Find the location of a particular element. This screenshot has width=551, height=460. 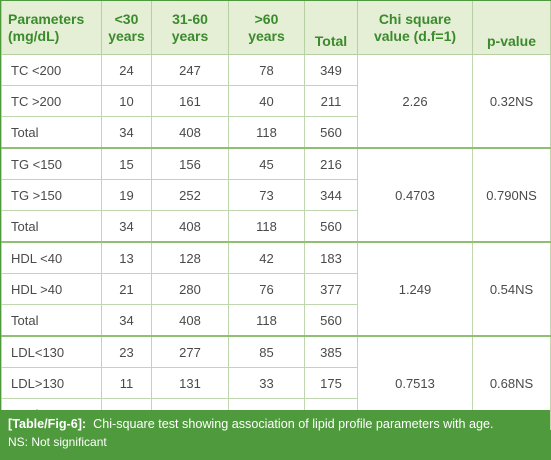

cell-31-60: 161 is located at coordinates (190, 101).